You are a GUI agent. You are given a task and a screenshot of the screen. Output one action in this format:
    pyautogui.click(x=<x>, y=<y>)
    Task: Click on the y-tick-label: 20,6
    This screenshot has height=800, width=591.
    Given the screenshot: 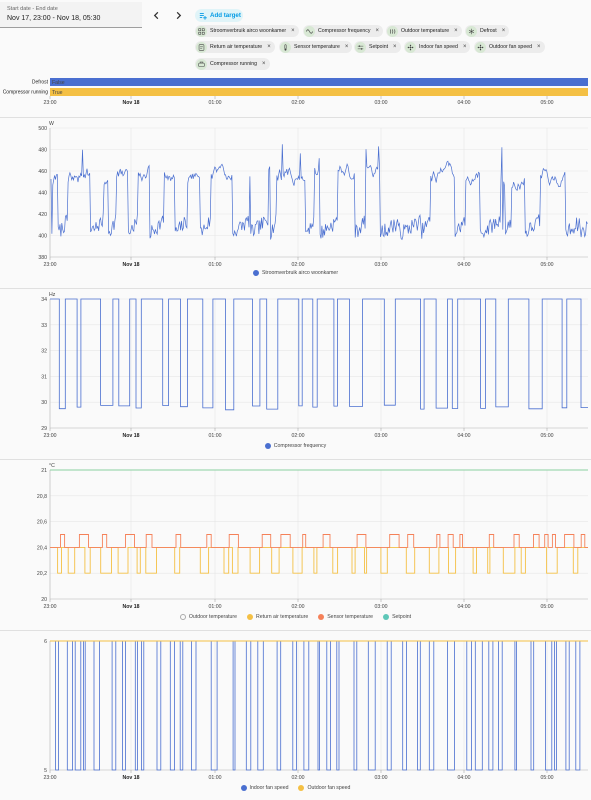 What is the action you would take?
    pyautogui.click(x=42, y=523)
    